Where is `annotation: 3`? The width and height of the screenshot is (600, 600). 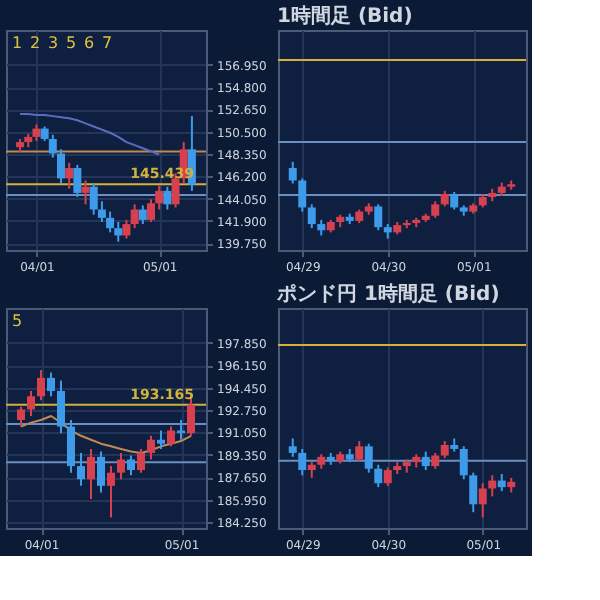
annotation: 3 is located at coordinates (53, 43).